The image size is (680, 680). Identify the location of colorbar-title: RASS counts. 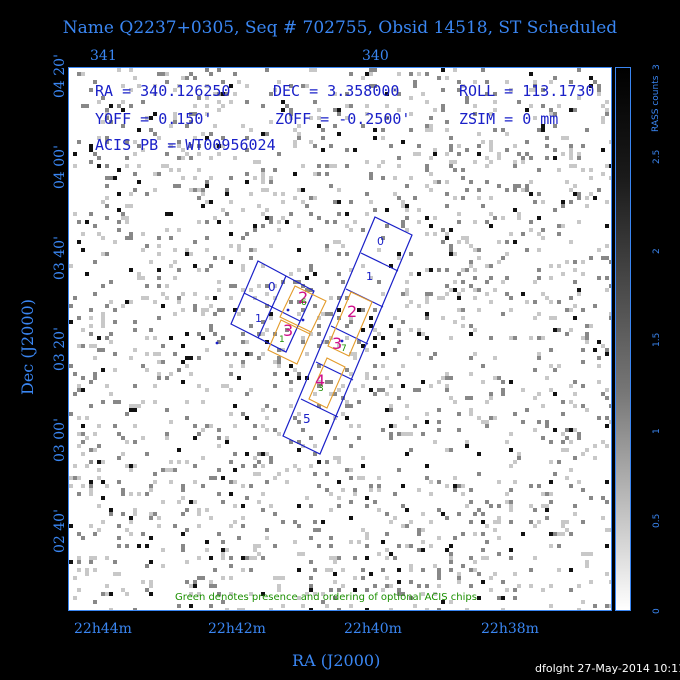
(656, 103).